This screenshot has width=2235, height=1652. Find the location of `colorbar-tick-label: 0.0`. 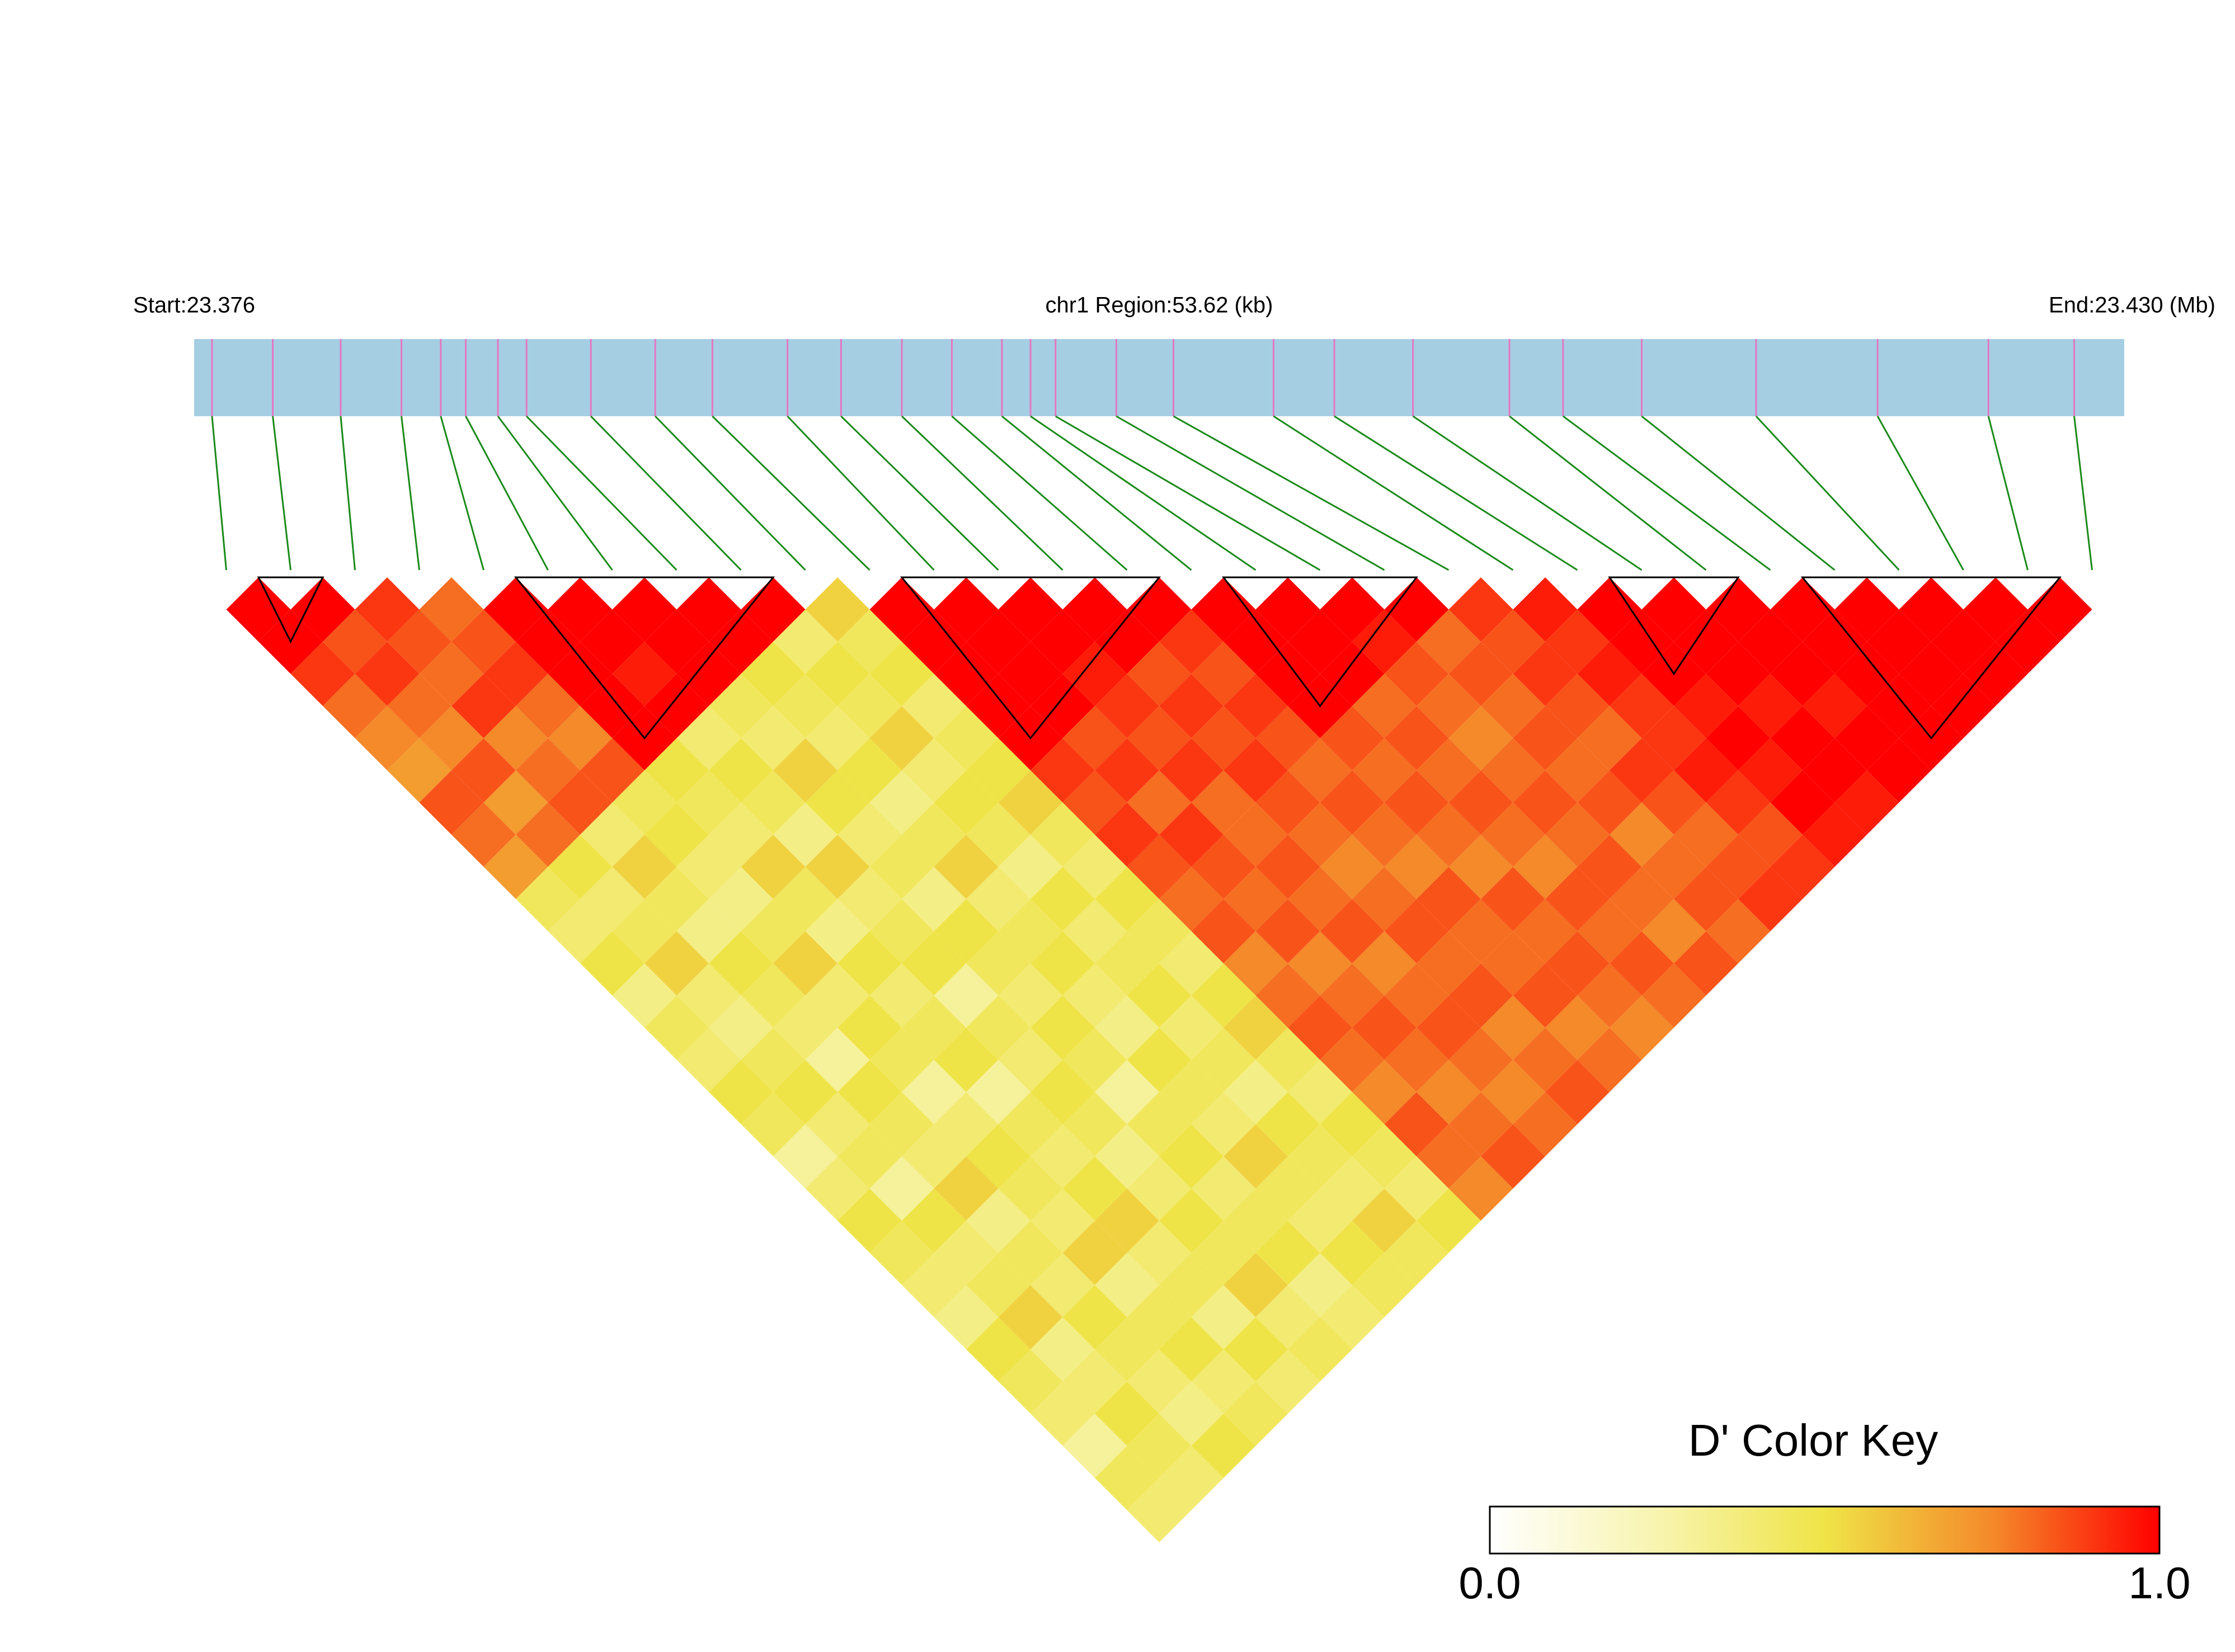

colorbar-tick-label: 0.0 is located at coordinates (1489, 1583).